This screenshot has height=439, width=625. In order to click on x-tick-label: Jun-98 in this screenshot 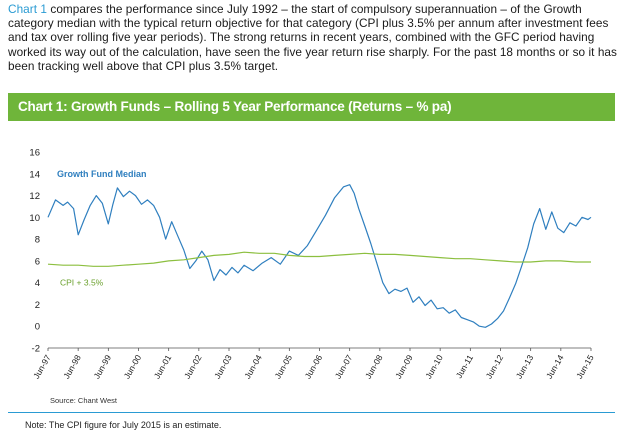, I will do `click(72, 367)`.